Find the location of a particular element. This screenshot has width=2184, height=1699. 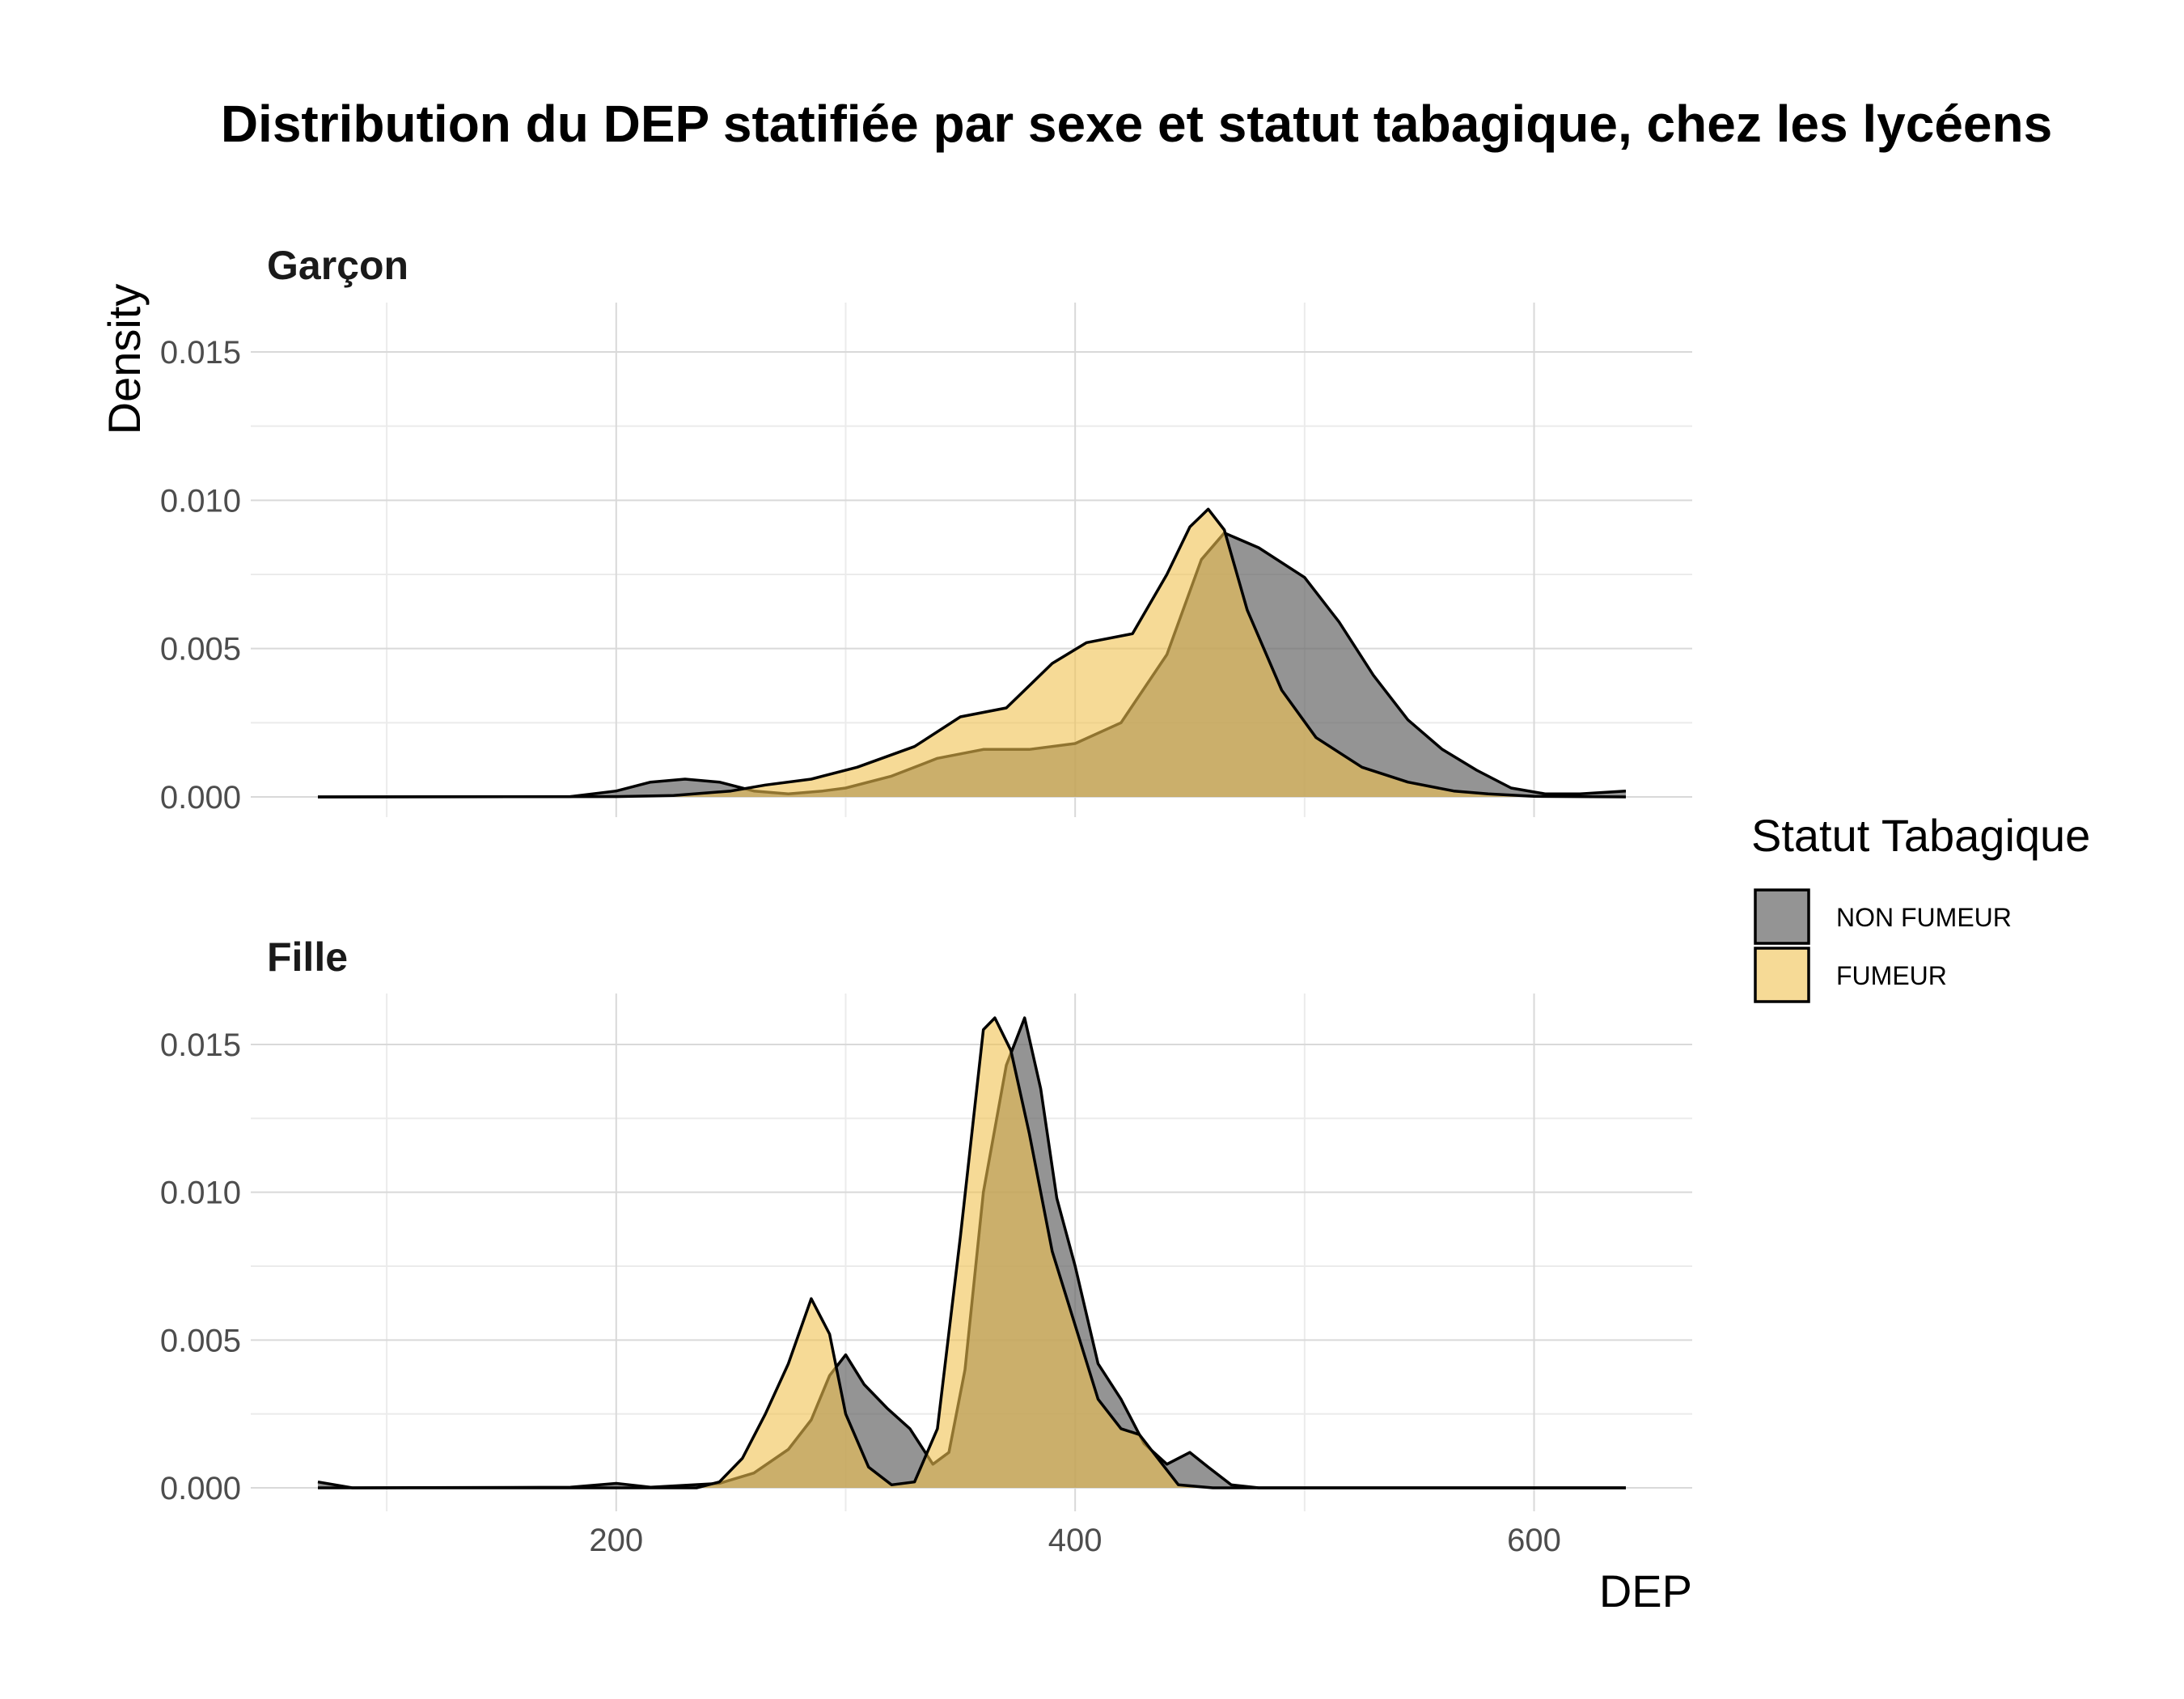

legend-label: FUMEUR is located at coordinates (1892, 975).